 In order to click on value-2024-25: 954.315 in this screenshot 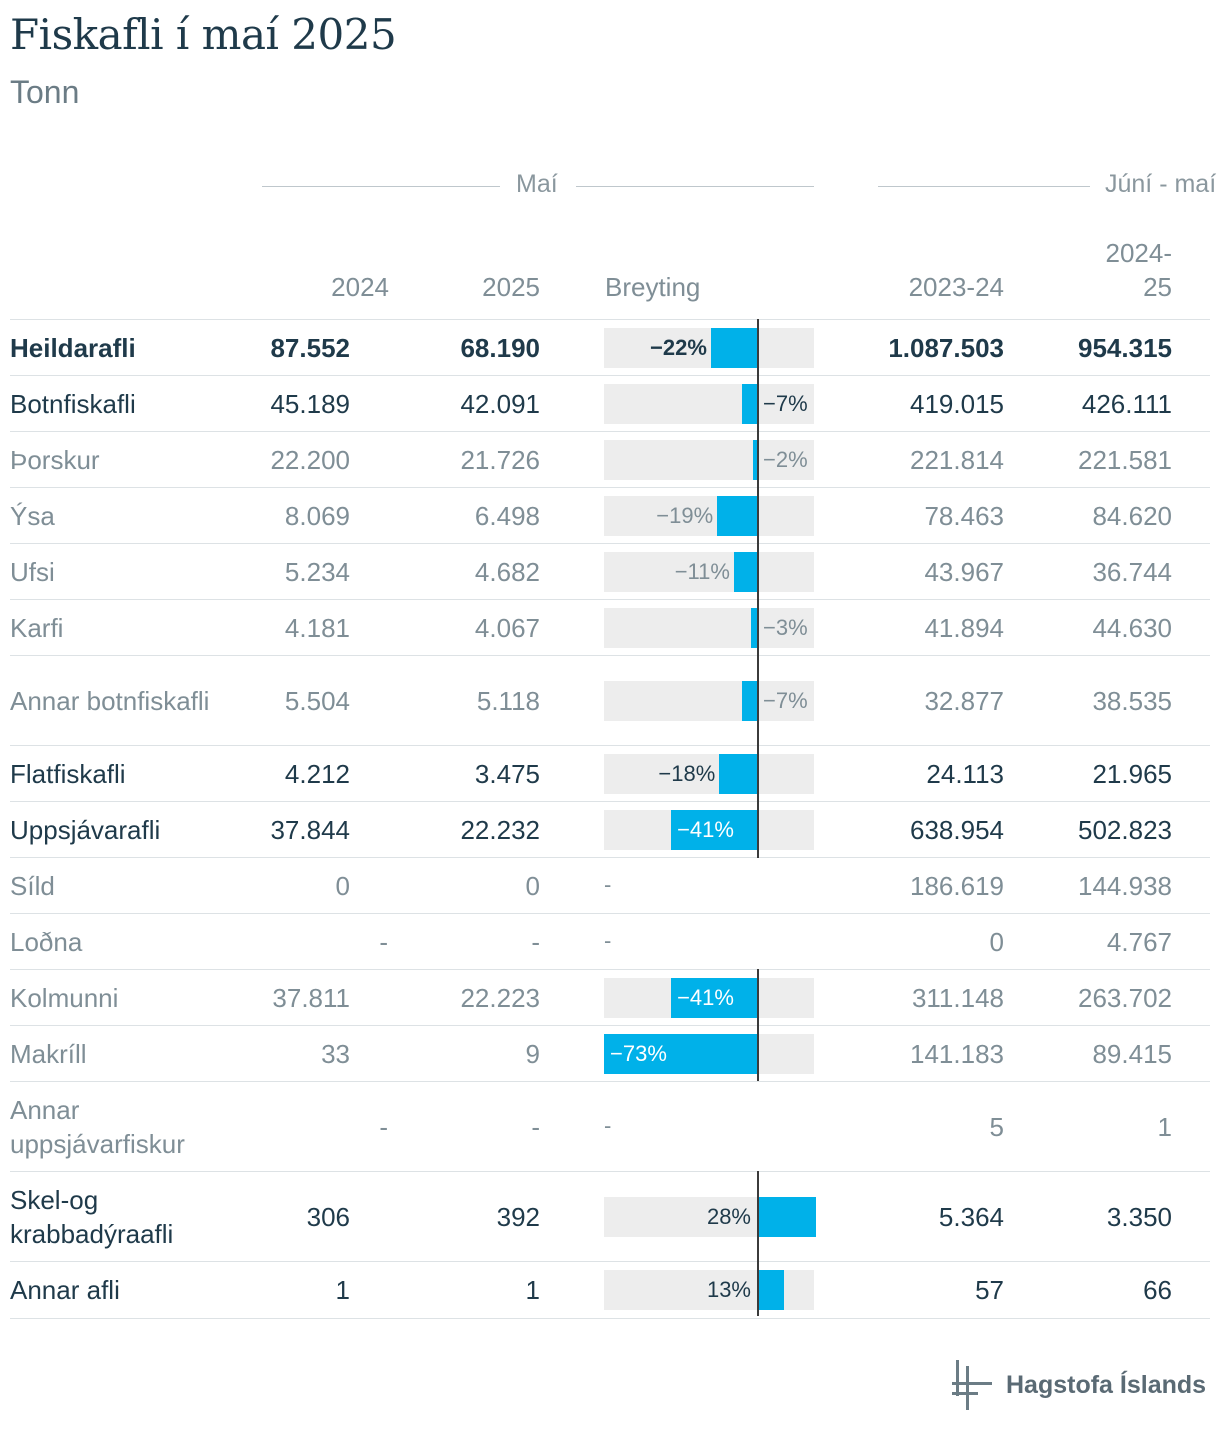, I will do `click(1125, 347)`.